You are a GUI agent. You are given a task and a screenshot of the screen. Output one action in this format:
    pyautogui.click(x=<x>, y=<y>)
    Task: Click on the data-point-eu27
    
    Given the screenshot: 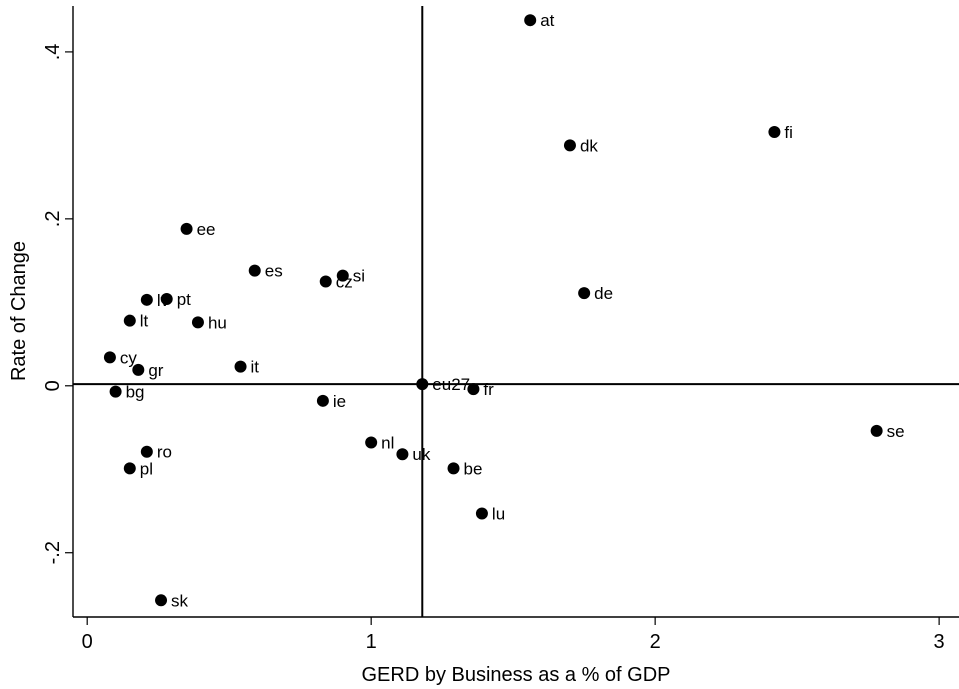 What is the action you would take?
    pyautogui.click(x=422, y=384)
    